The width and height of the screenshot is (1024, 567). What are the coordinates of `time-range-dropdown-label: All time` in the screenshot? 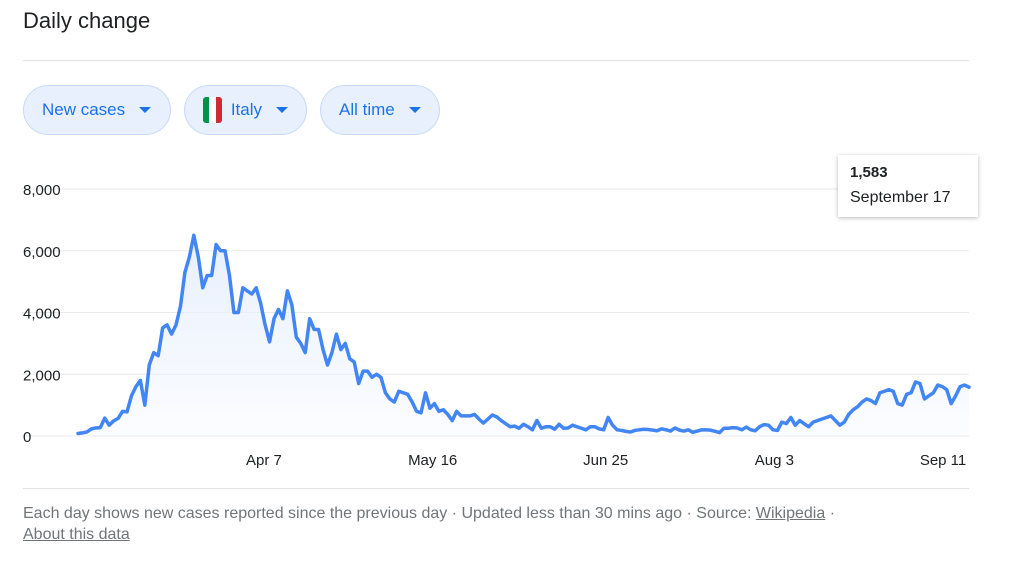 It's located at (367, 109).